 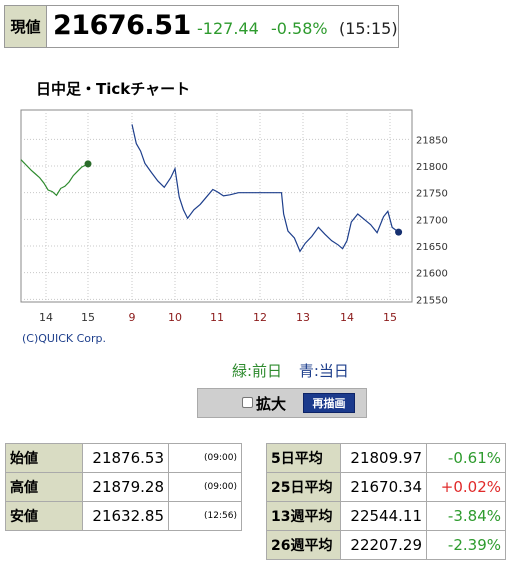 I want to click on table-row: 5日平均 21809.97 -0.61%, so click(x=386, y=458).